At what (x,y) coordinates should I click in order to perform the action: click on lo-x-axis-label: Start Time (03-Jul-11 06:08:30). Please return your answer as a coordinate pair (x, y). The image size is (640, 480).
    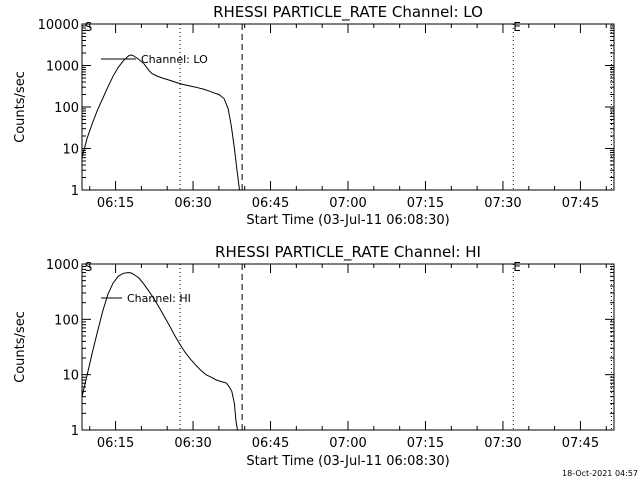
    Looking at the image, I should click on (347, 220).